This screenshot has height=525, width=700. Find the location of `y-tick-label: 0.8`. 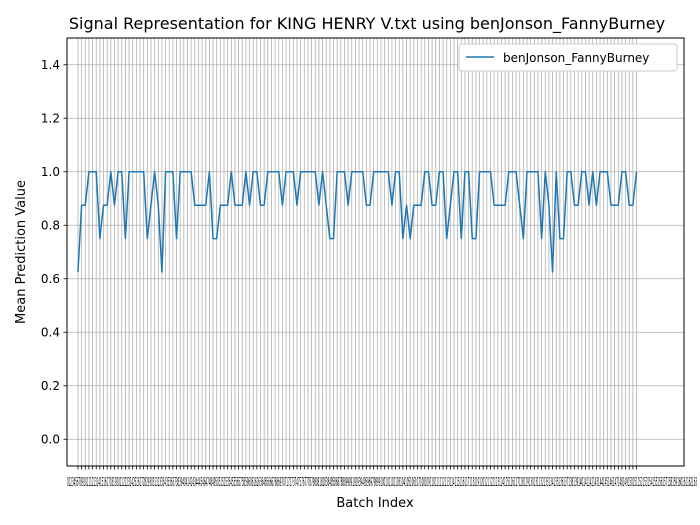

y-tick-label: 0.8 is located at coordinates (50, 225).